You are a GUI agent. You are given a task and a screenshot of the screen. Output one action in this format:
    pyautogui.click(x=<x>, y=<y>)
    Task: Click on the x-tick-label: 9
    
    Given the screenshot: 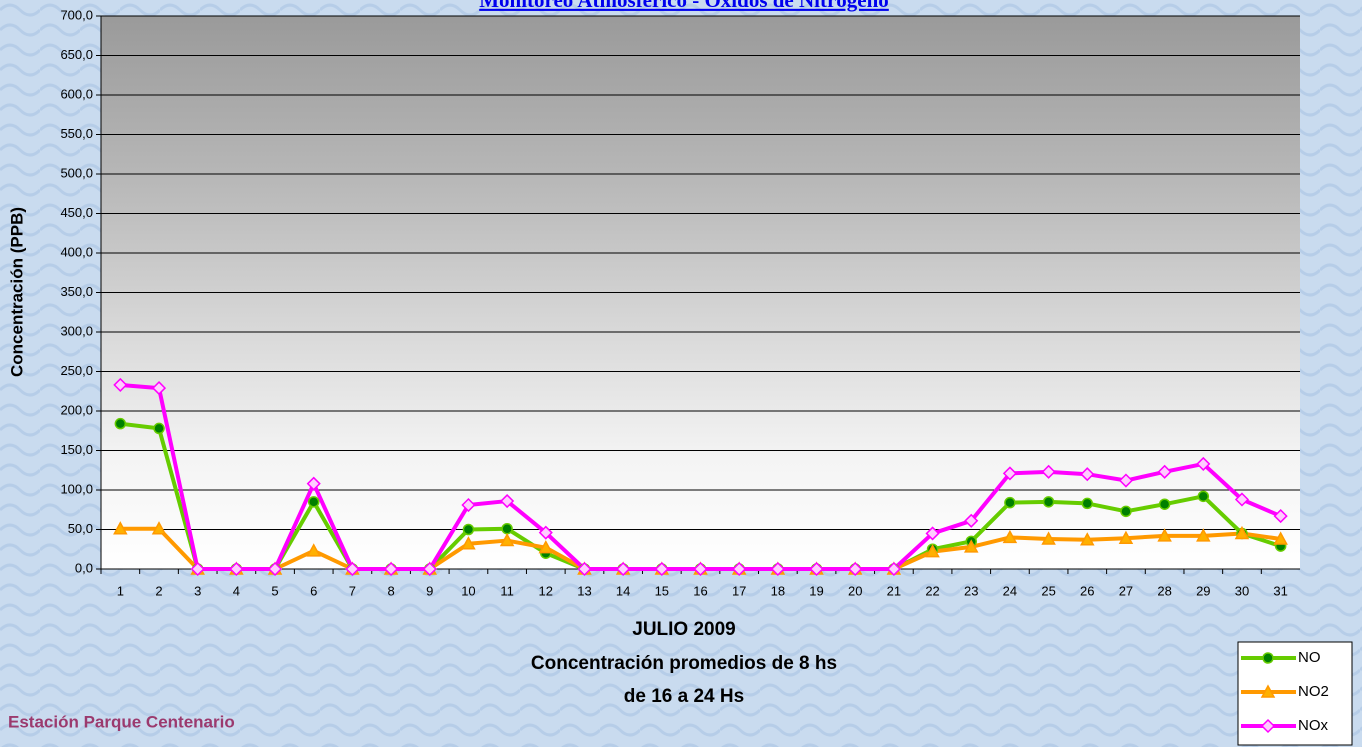 What is the action you would take?
    pyautogui.click(x=429, y=590)
    